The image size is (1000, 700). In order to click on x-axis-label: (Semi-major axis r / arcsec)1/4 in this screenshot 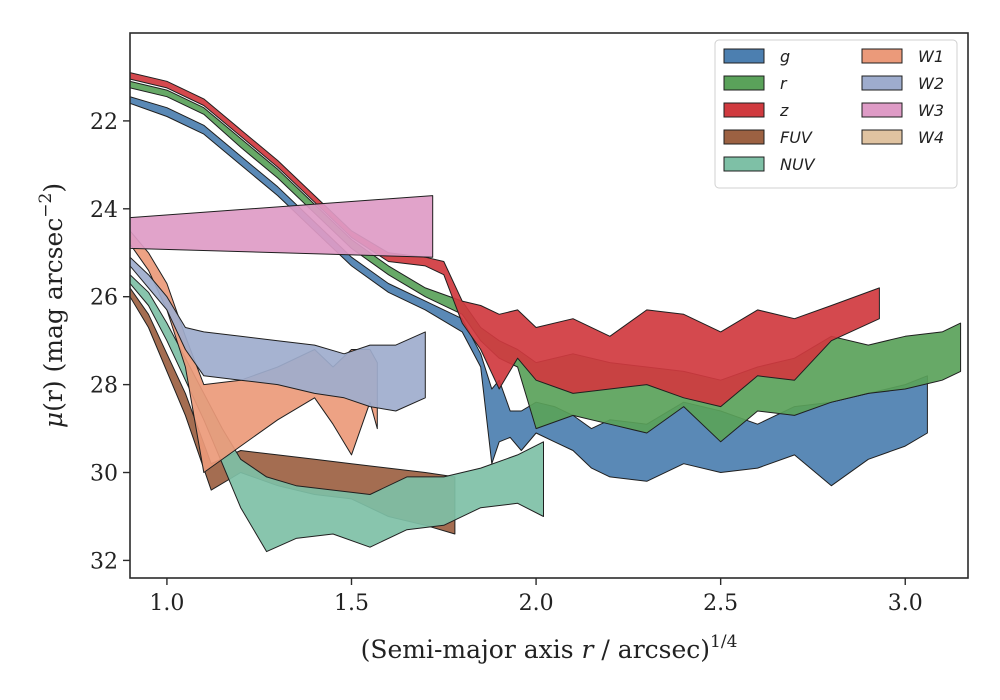, I will do `click(549, 648)`.